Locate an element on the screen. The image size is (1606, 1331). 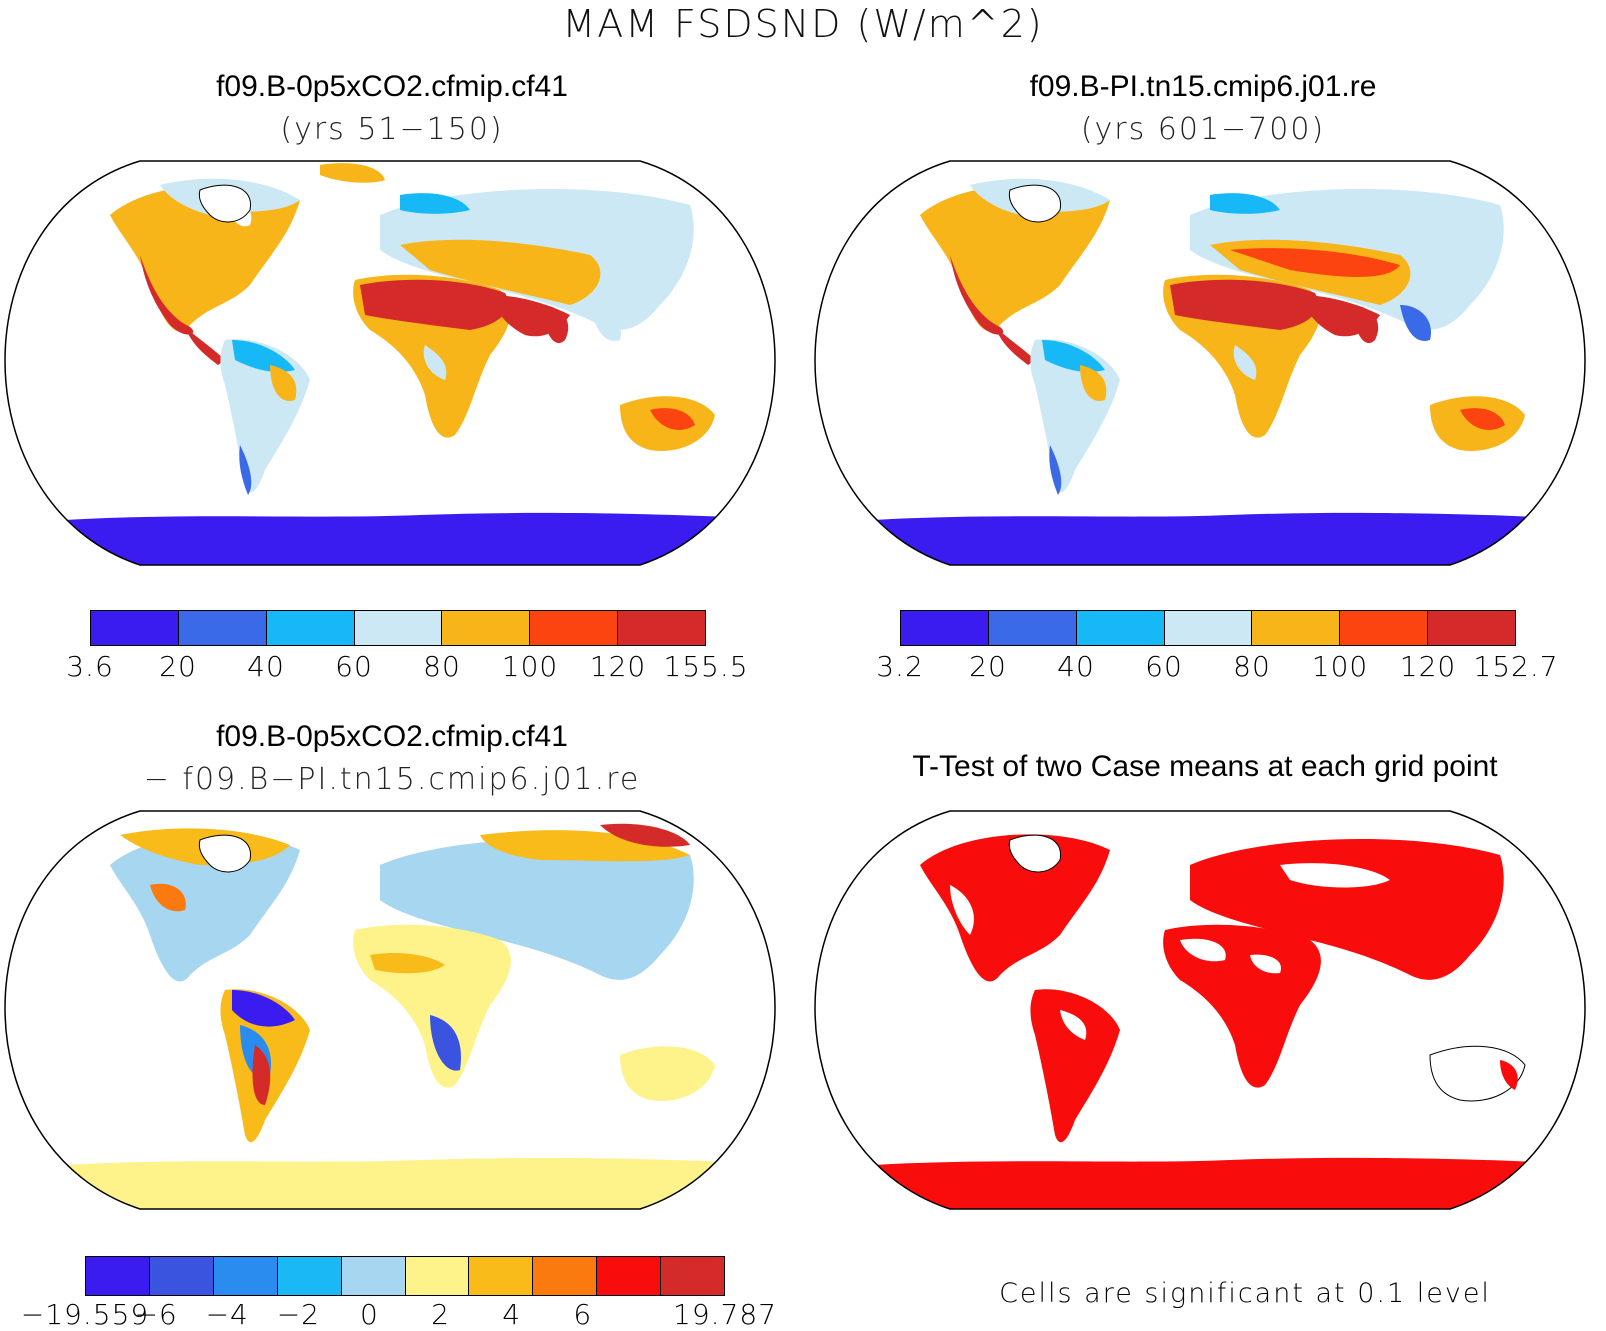
colorbar-tick-label: 3.2 is located at coordinates (900, 666).